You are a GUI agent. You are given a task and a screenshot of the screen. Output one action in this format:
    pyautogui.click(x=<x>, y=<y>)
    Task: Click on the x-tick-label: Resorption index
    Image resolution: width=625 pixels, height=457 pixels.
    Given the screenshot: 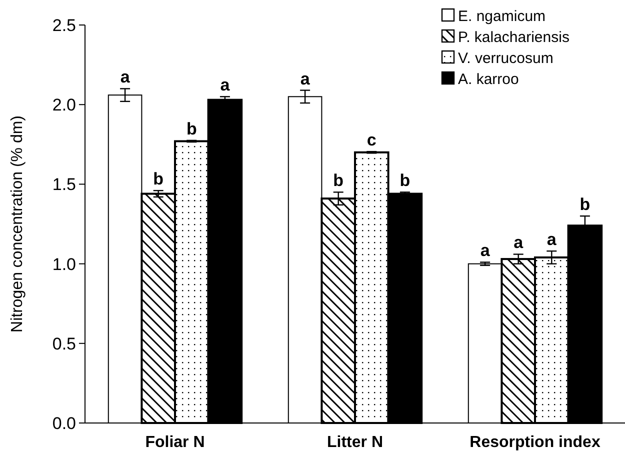 What is the action you would take?
    pyautogui.click(x=535, y=442)
    